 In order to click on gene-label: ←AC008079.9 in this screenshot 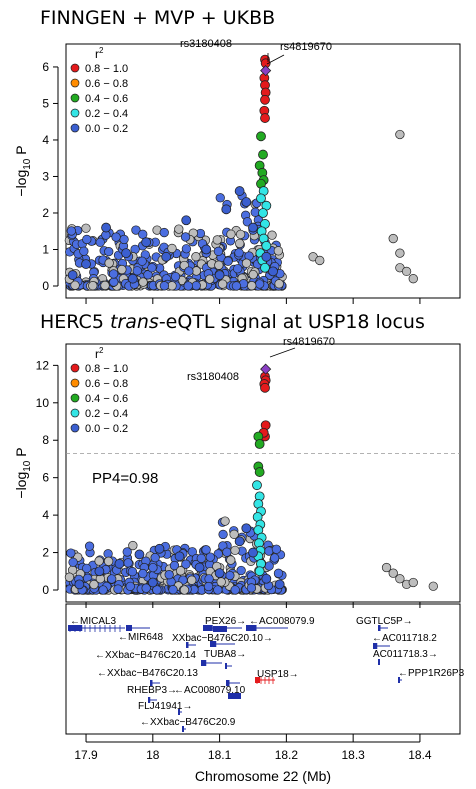, I will do `click(282, 621)`.